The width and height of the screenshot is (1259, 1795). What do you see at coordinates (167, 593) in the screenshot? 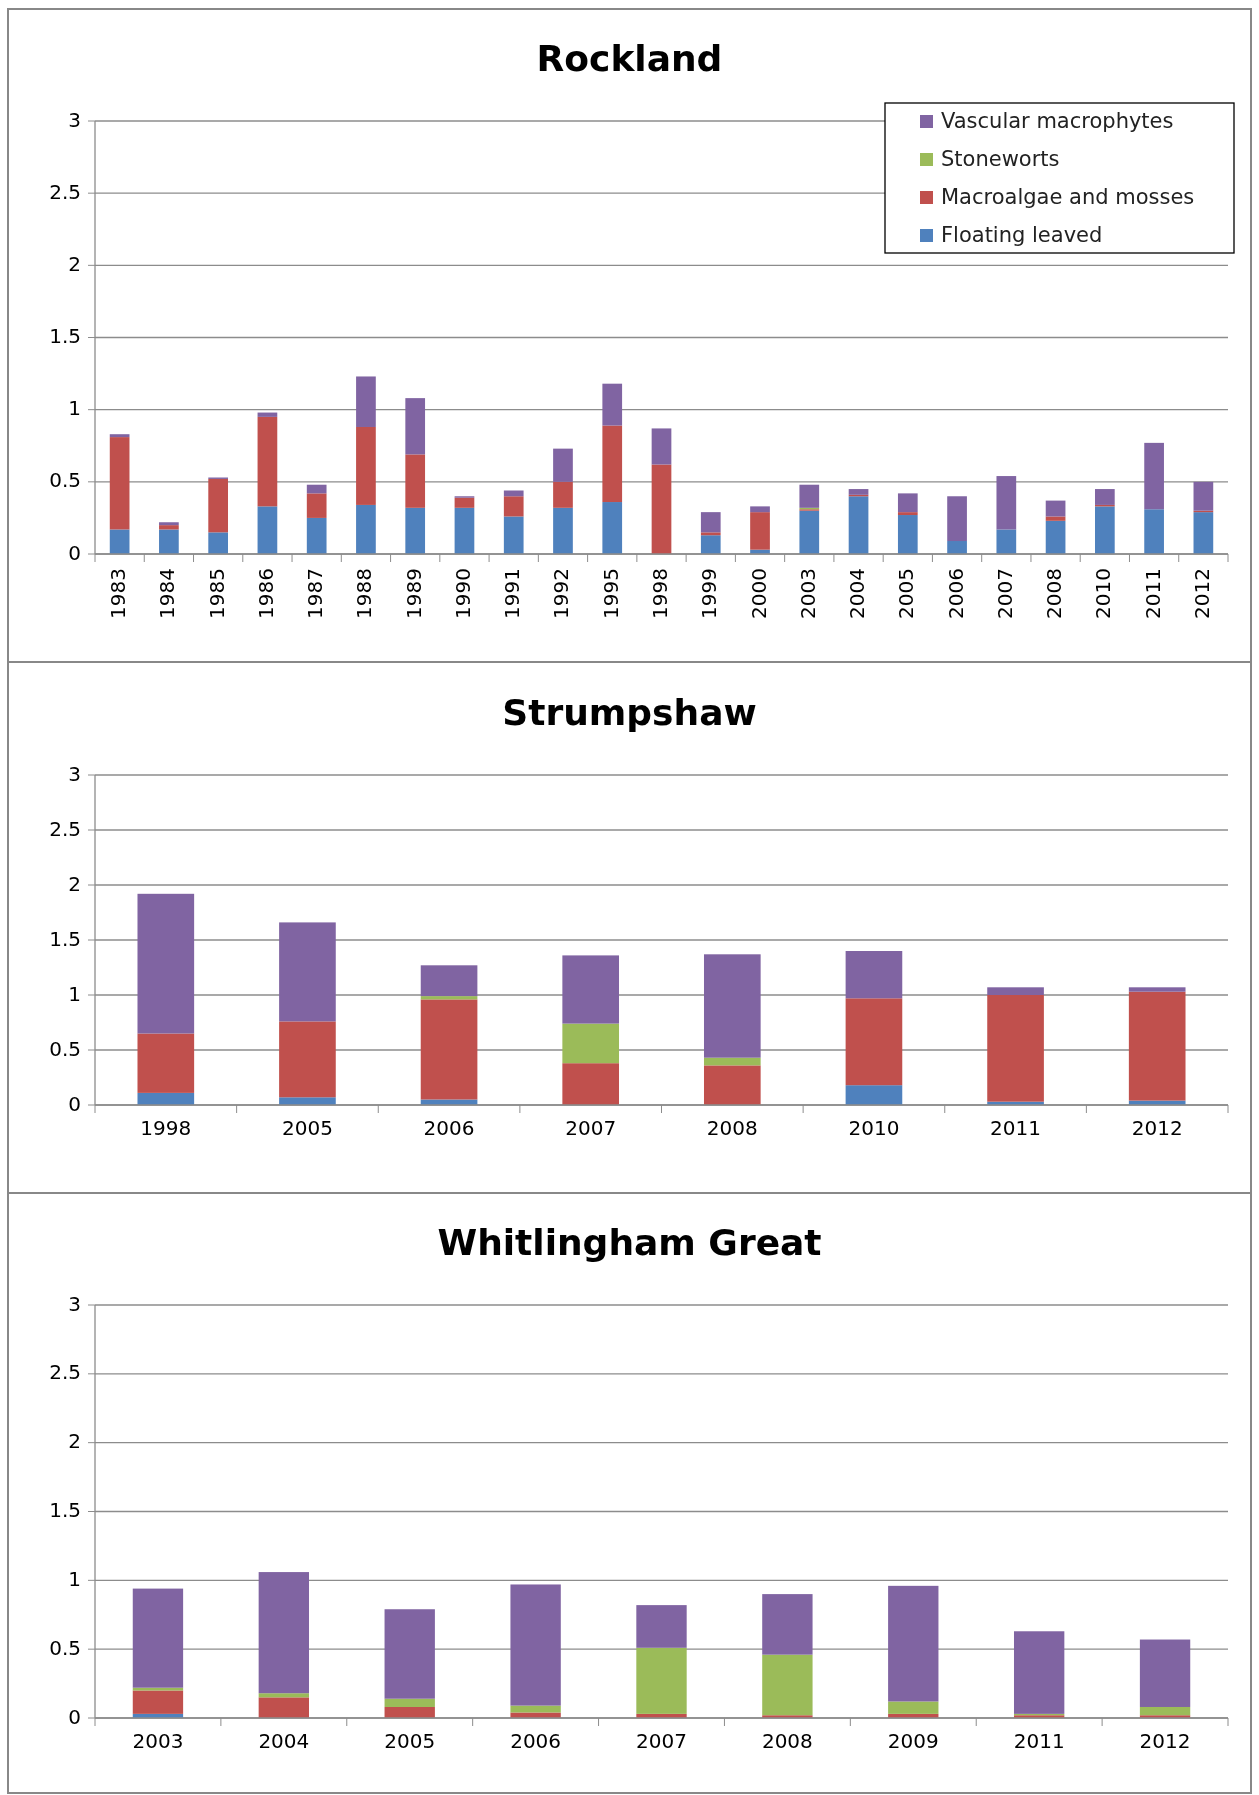
I see `x-tick-label: 1984` at bounding box center [167, 593].